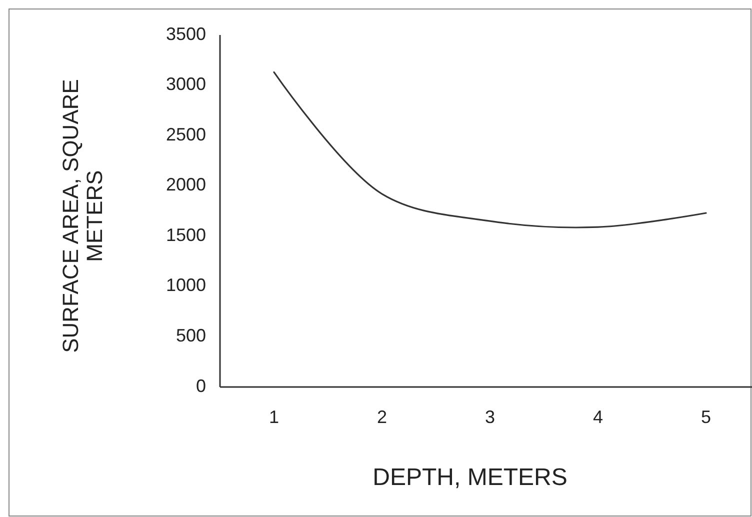 The width and height of the screenshot is (752, 517). I want to click on x-axis-title: DEPTH, METERS, so click(470, 477).